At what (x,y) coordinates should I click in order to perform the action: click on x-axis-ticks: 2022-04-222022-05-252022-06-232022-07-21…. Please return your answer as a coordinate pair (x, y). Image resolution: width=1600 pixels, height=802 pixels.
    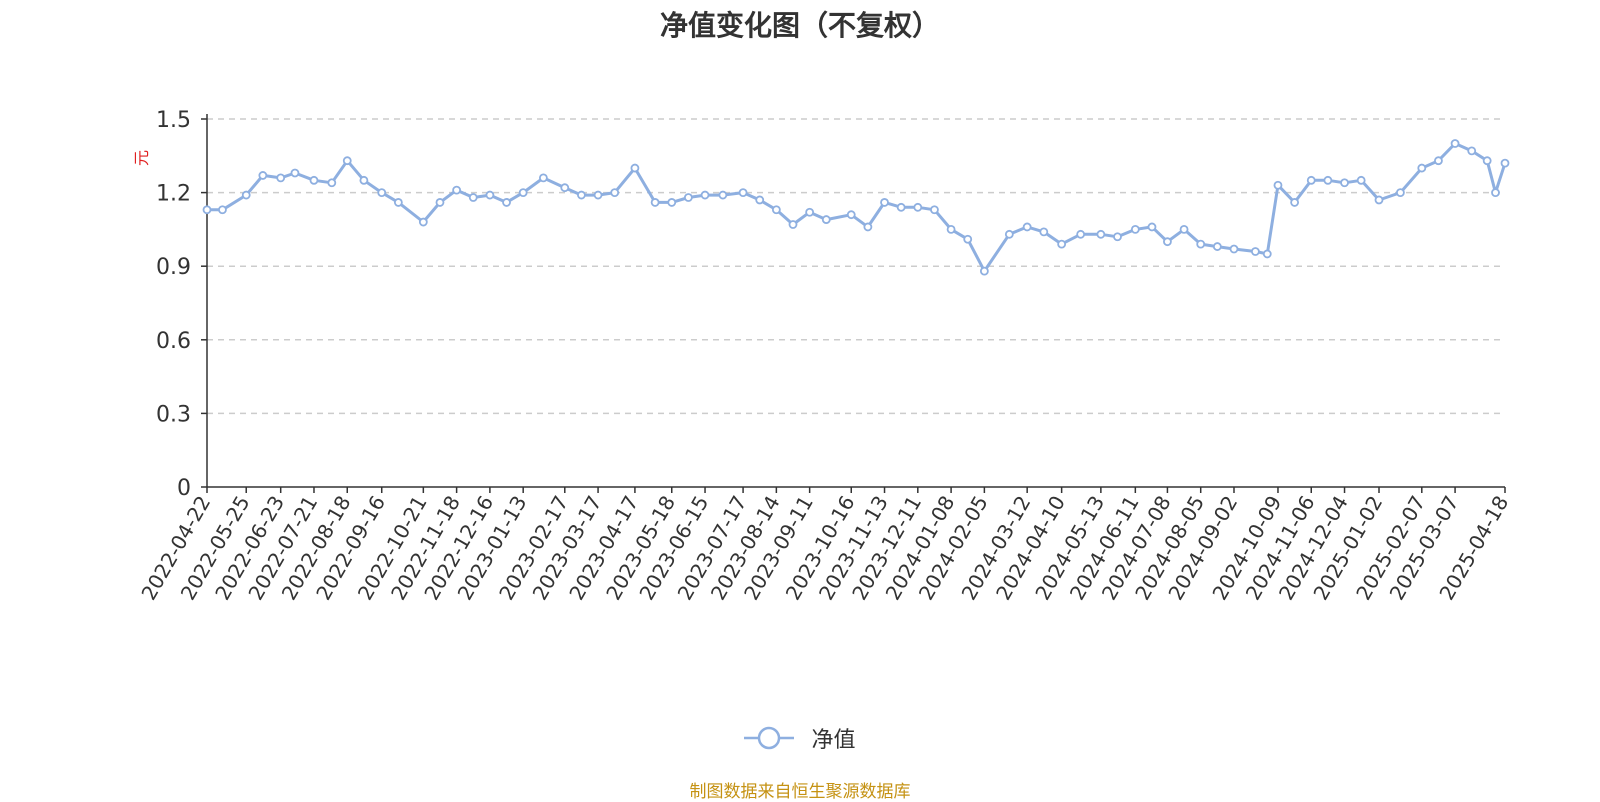
    Looking at the image, I should click on (824, 545).